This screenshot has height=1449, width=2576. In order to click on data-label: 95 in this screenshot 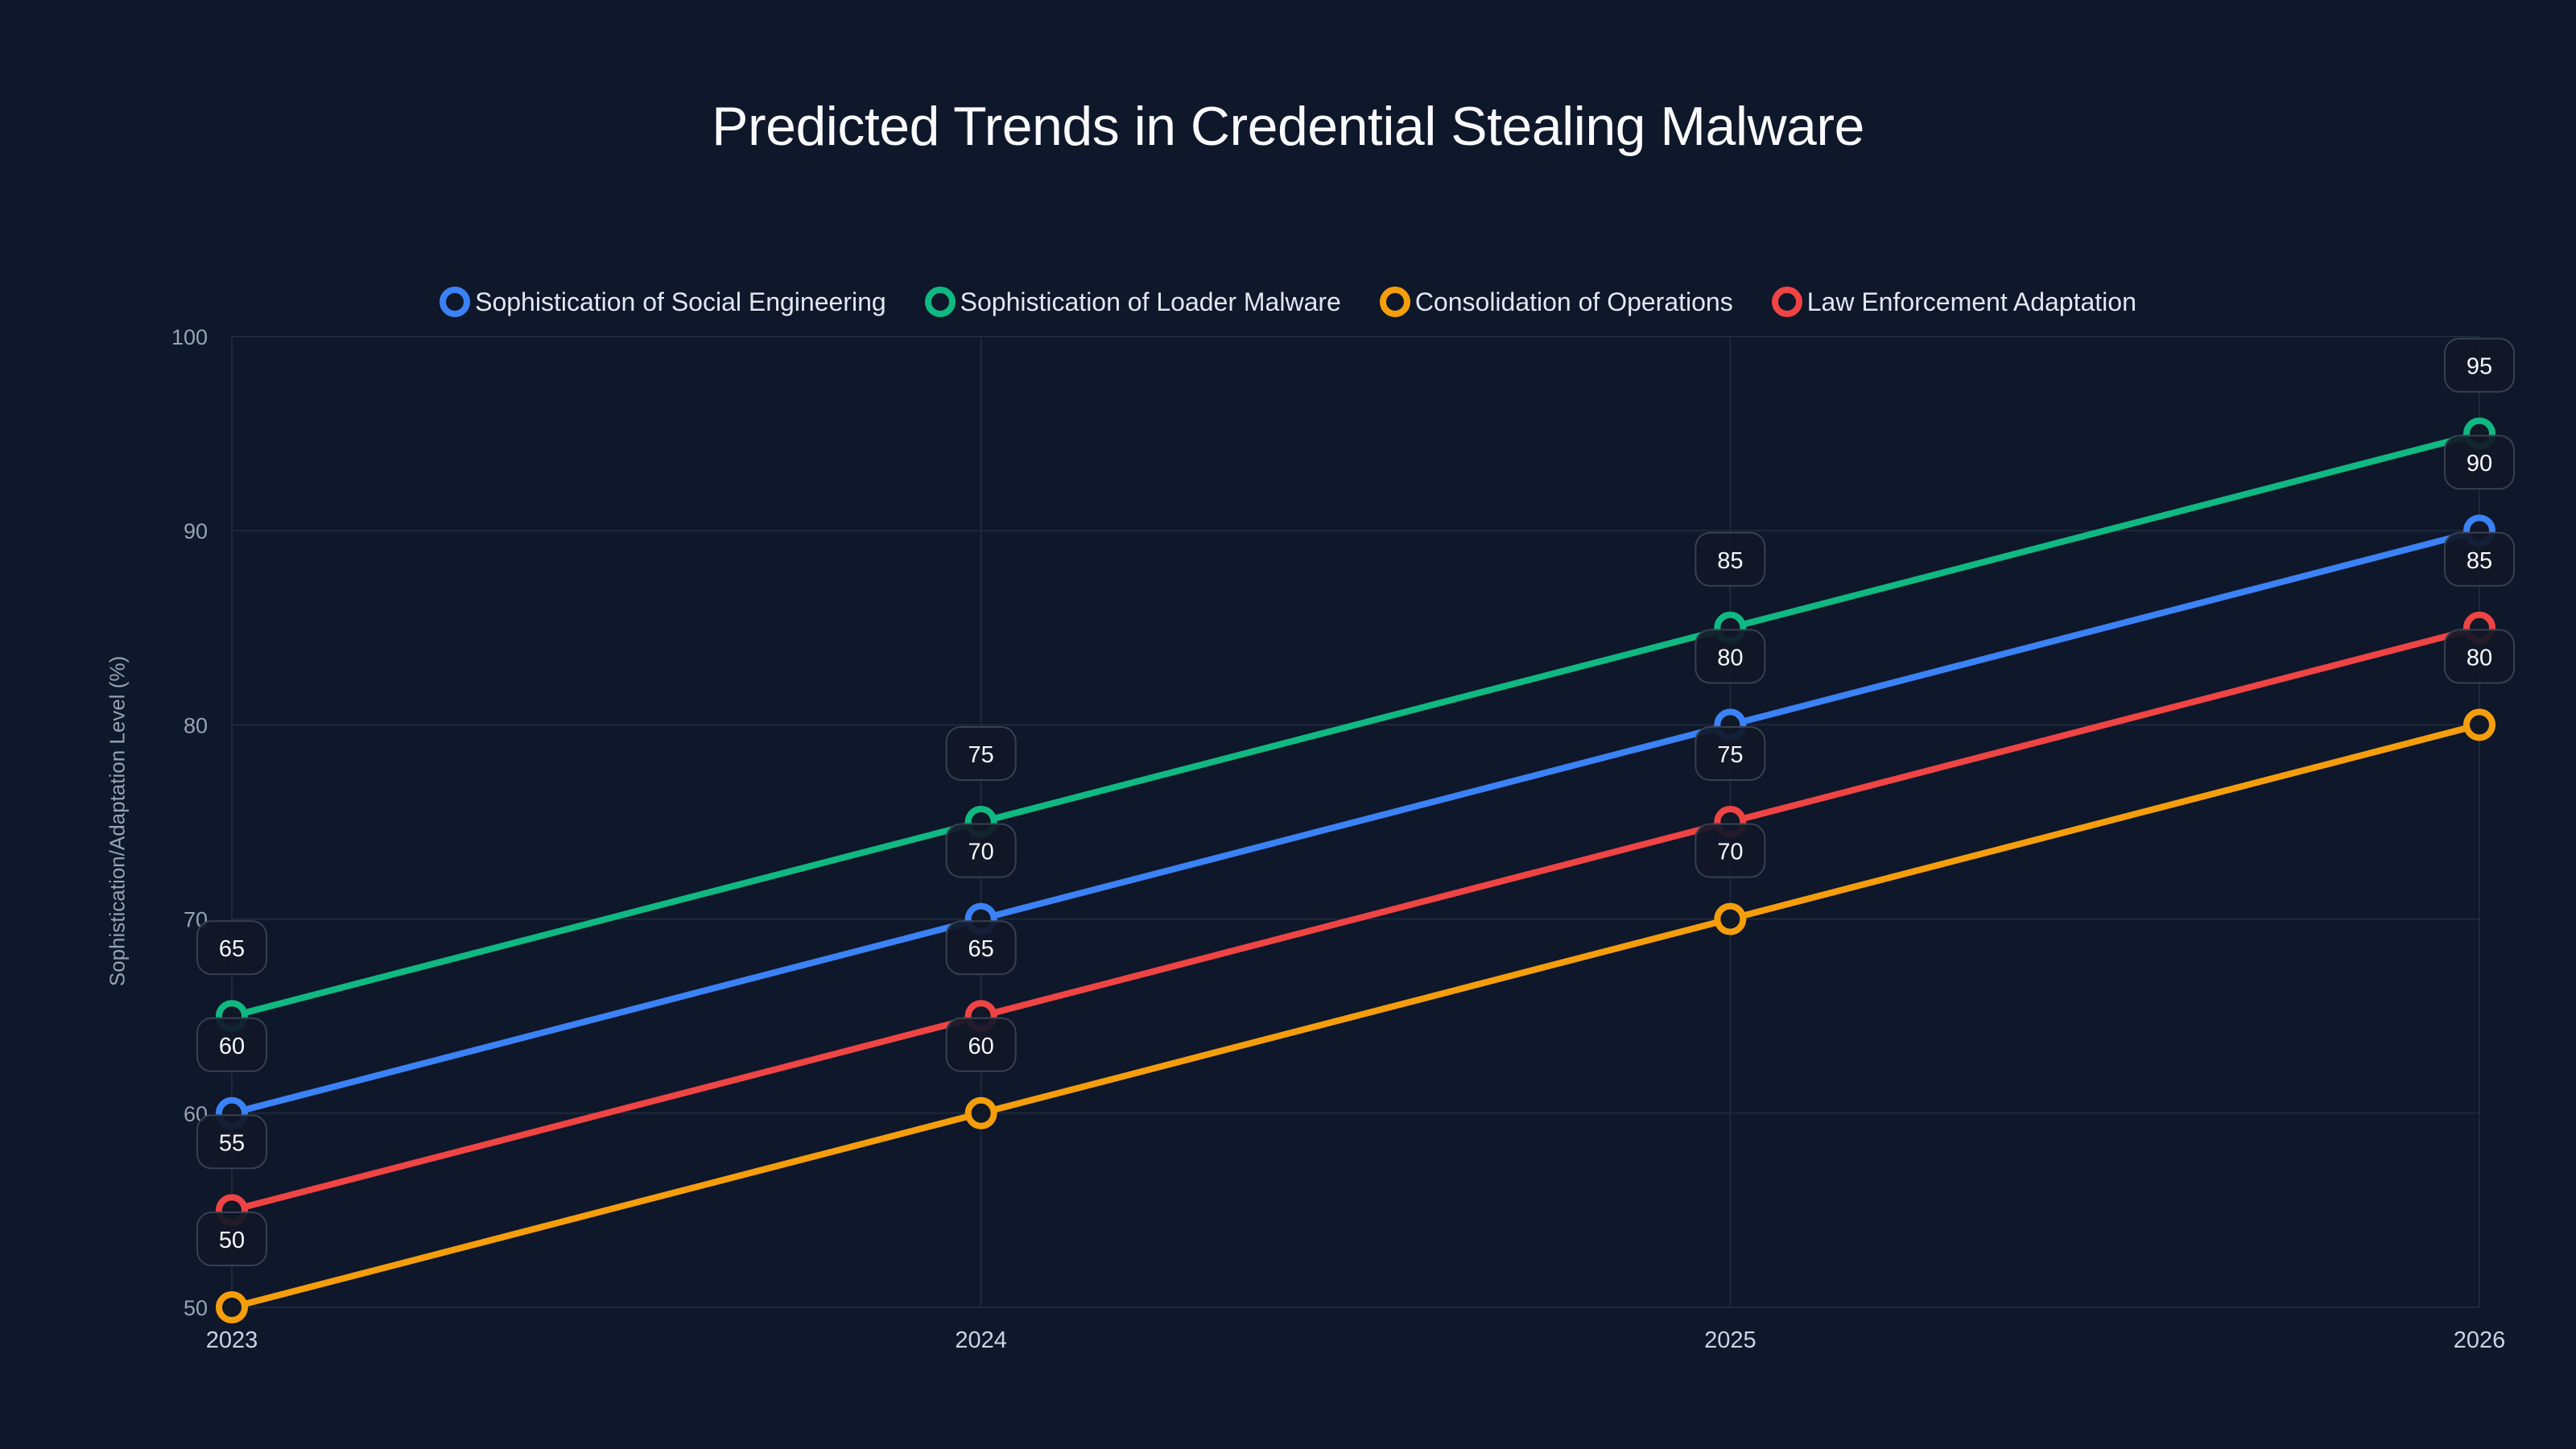, I will do `click(2479, 365)`.